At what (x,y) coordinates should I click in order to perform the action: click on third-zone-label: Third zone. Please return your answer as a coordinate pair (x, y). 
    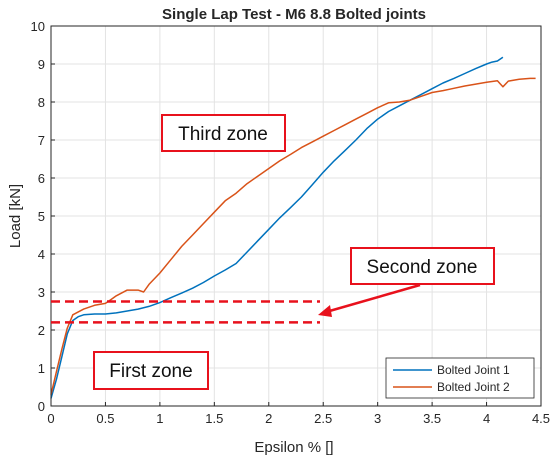
    Looking at the image, I should click on (223, 134).